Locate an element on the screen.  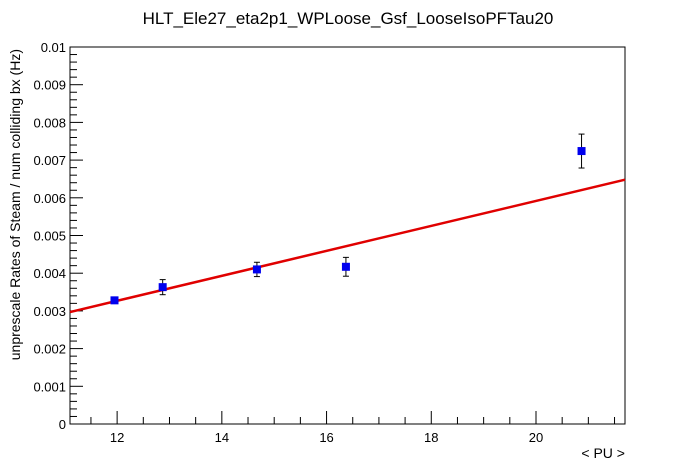
y-tick-label: 0 is located at coordinates (62, 424).